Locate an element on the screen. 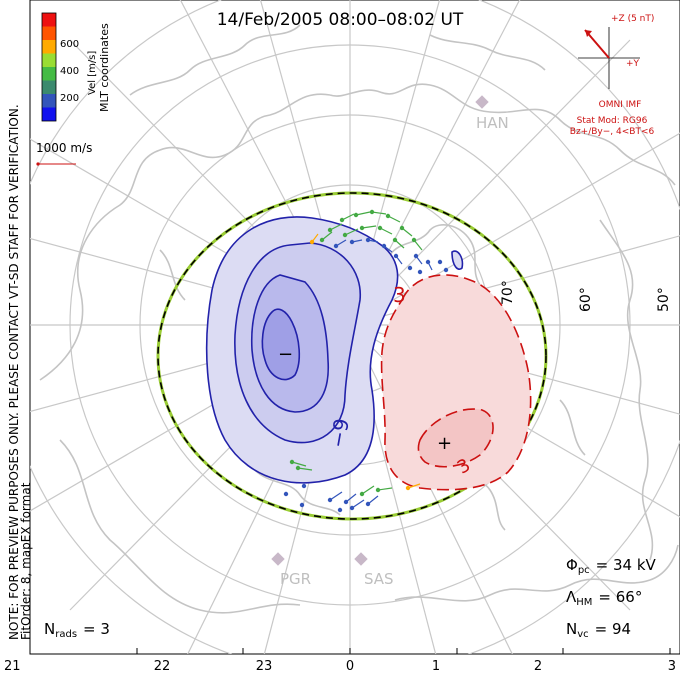  imf-y-label: +Y is located at coordinates (633, 64).